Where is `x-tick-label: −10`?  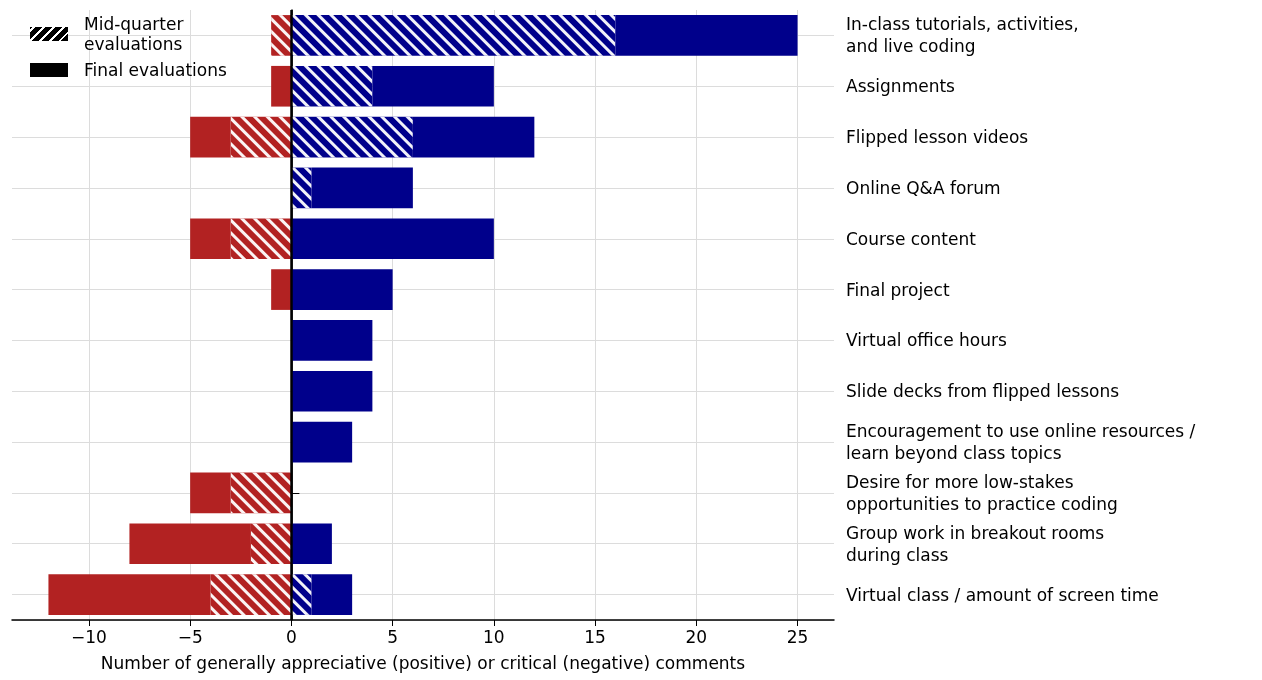 x-tick-label: −10 is located at coordinates (88, 636).